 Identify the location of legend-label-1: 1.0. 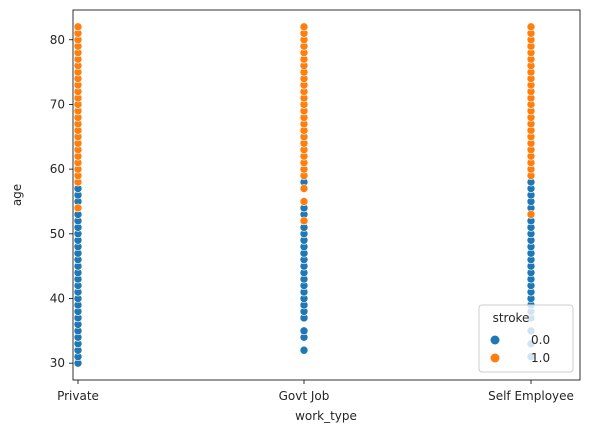
(540, 358).